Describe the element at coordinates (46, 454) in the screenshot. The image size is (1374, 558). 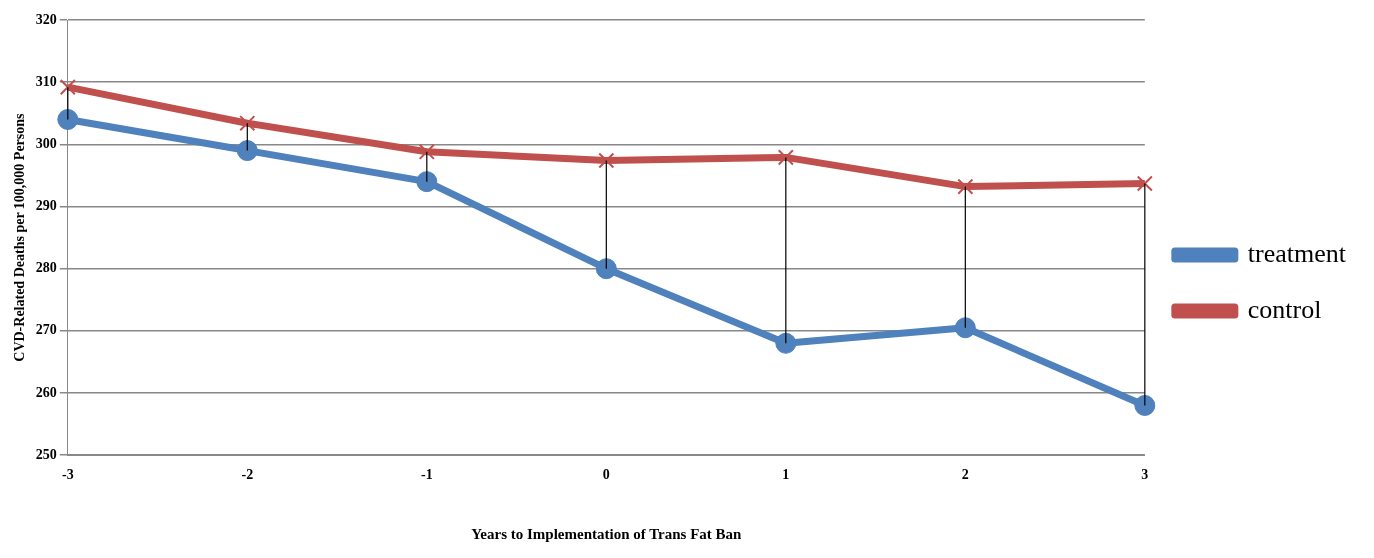
I see `y-tick-label: 250` at that location.